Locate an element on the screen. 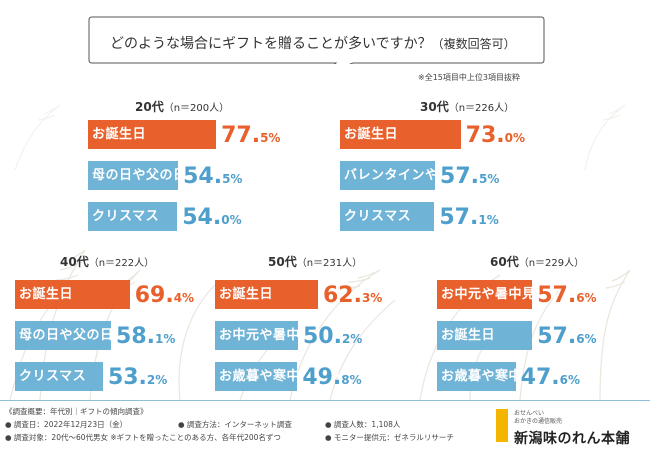  value-decimal: 4% is located at coordinates (184, 298).